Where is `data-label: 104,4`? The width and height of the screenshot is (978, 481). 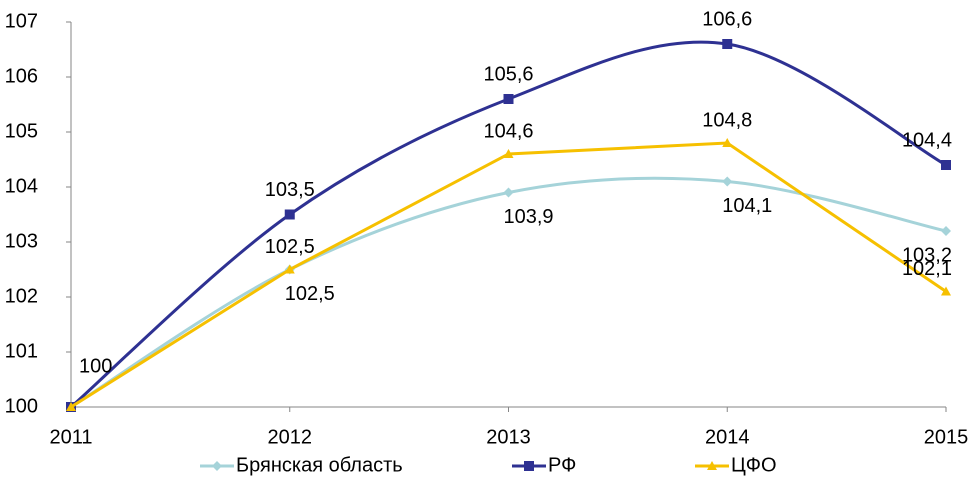
data-label: 104,4 is located at coordinates (927, 140).